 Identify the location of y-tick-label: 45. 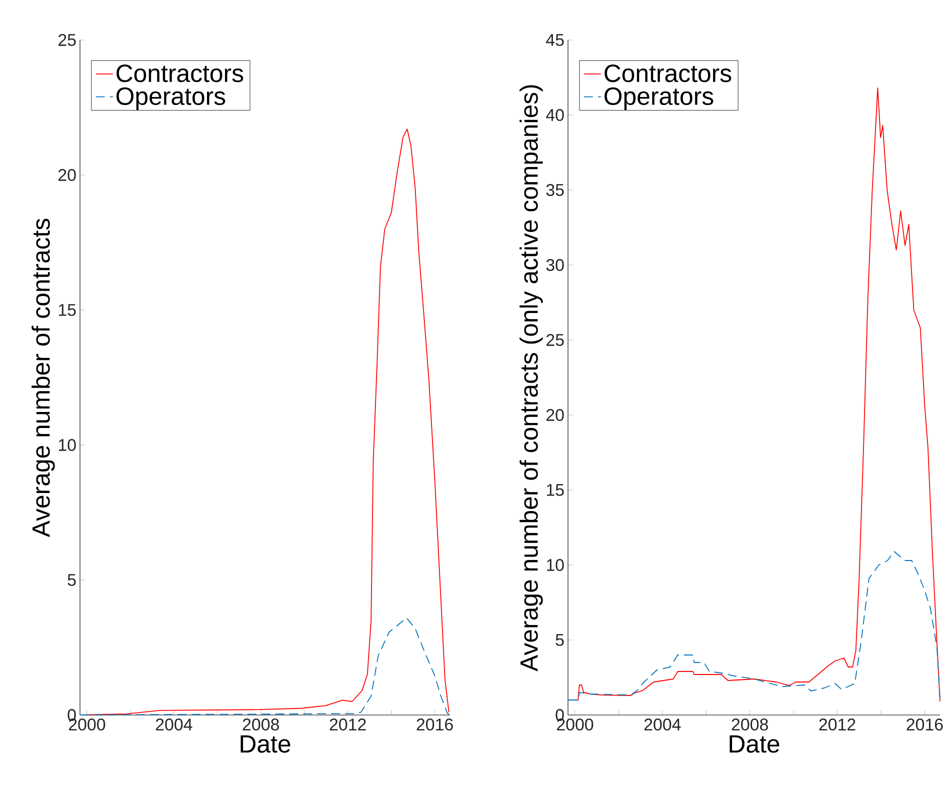
(555, 40).